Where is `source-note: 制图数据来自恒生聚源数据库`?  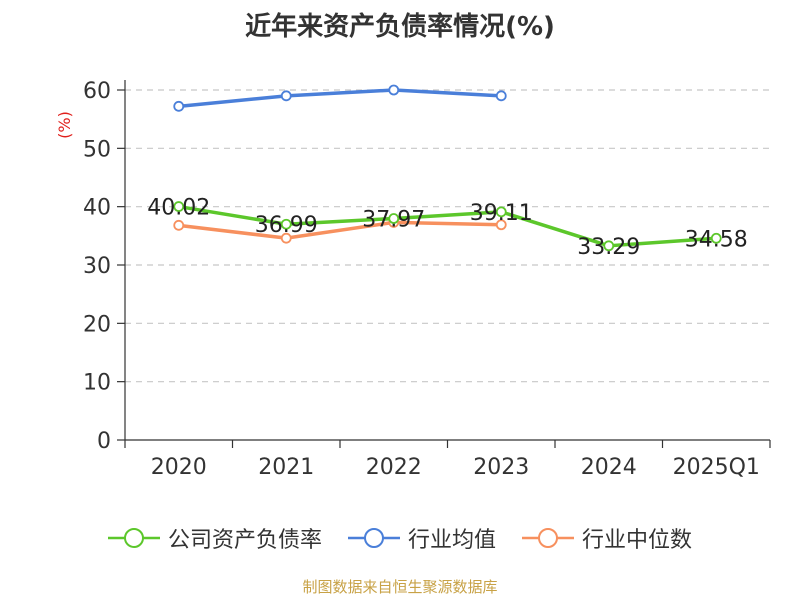 source-note: 制图数据来自恒生聚源数据库 is located at coordinates (400, 587).